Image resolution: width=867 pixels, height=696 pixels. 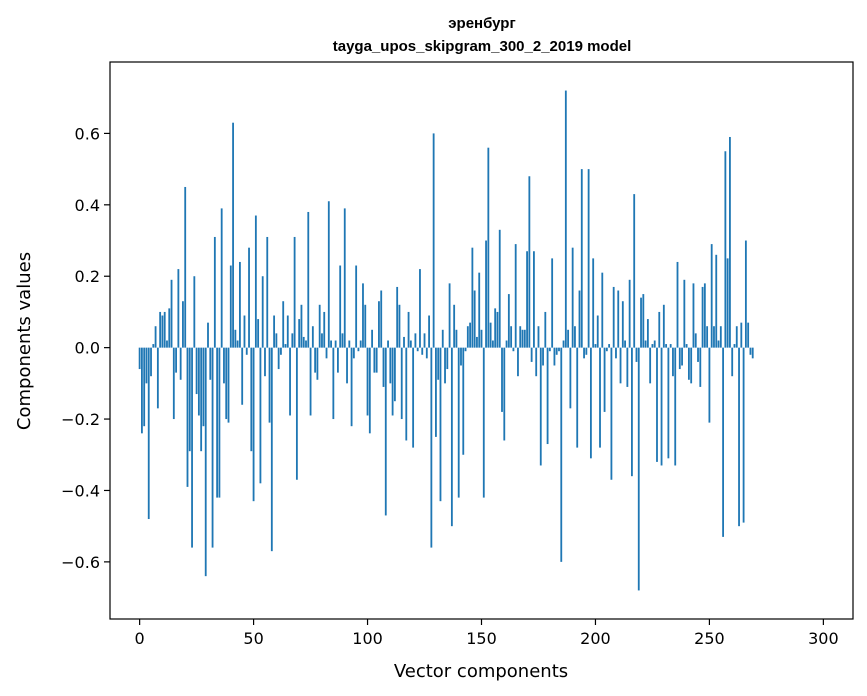 What do you see at coordinates (87, 348) in the screenshot?
I see `y-tick-label: 0.0` at bounding box center [87, 348].